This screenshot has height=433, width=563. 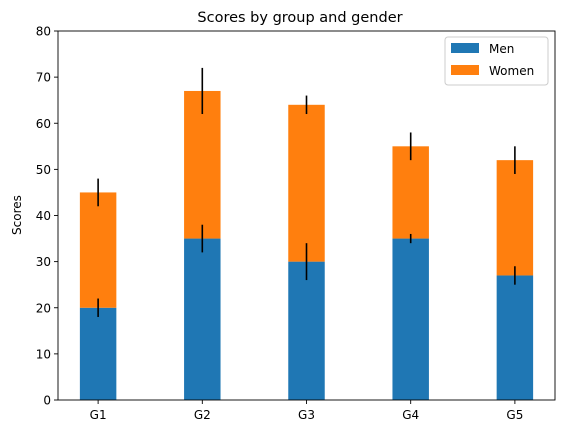 What do you see at coordinates (515, 218) in the screenshot?
I see `bar-women-g5` at bounding box center [515, 218].